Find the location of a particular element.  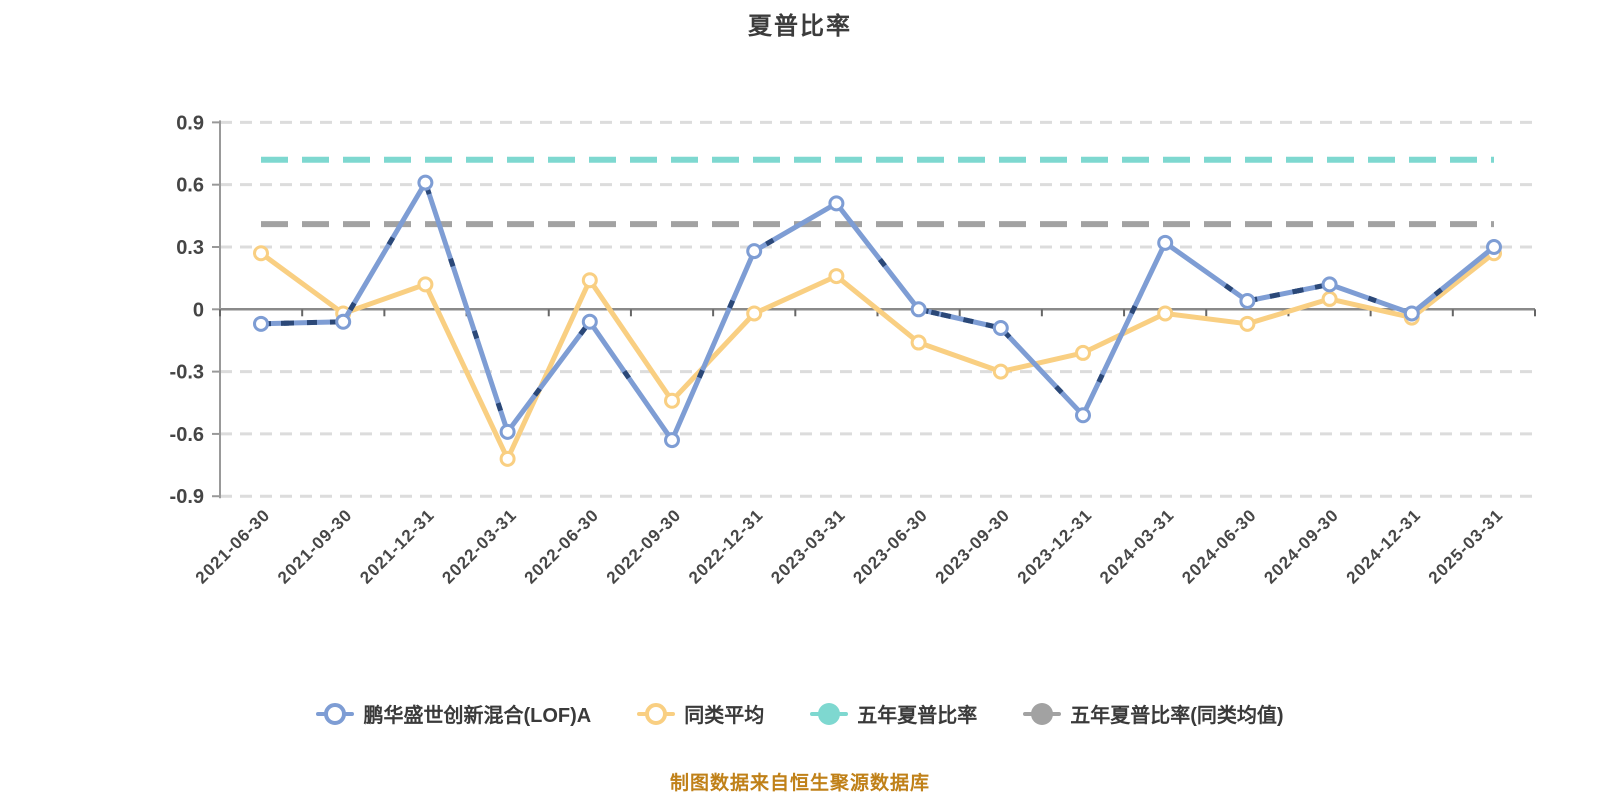

y-axis-label: -0.3 is located at coordinates (187, 373).